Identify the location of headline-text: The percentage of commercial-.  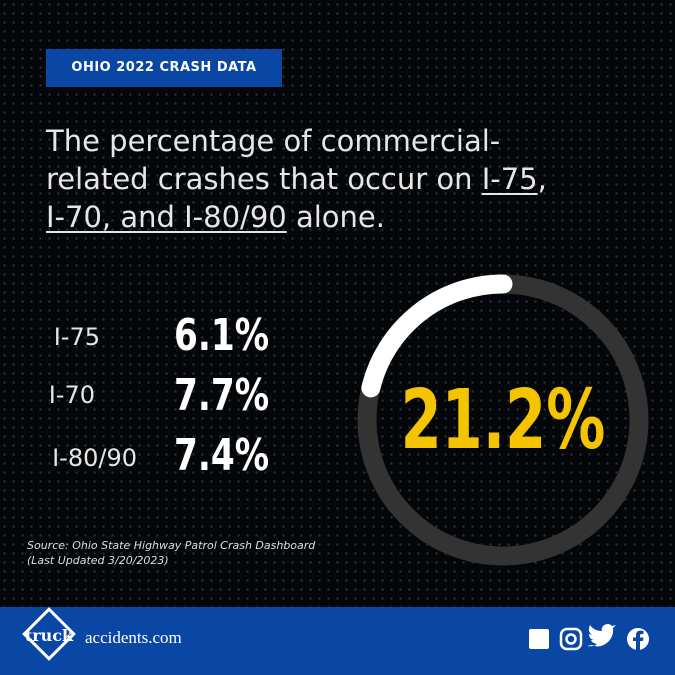
(273, 141).